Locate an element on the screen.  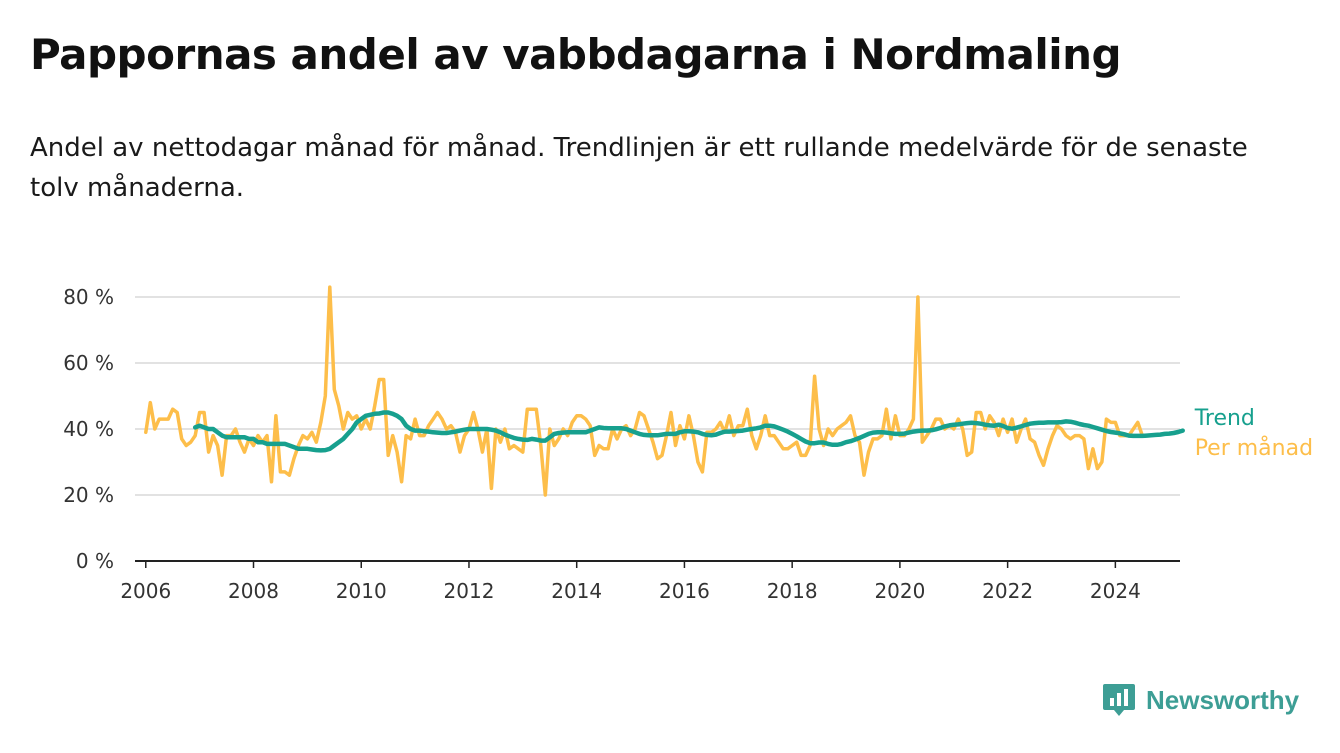
x-axis: 2006 2008 2010 2012 2014 2016 2018 2020 2022 2024 is located at coordinates (650, 581).